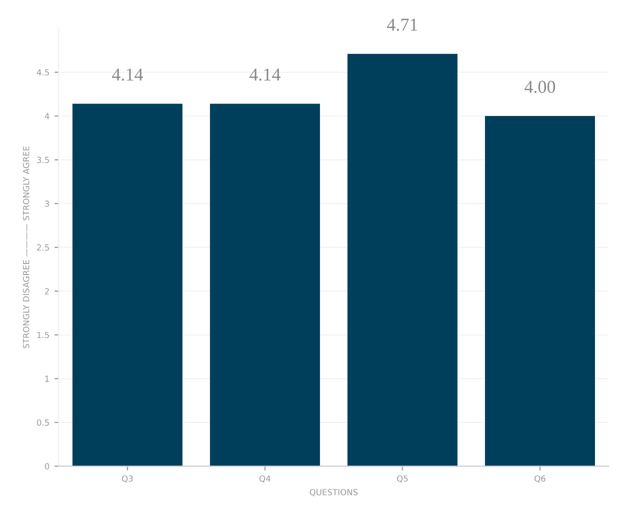  What do you see at coordinates (334, 492) in the screenshot?
I see `x-axis-title: QUESTIONS` at bounding box center [334, 492].